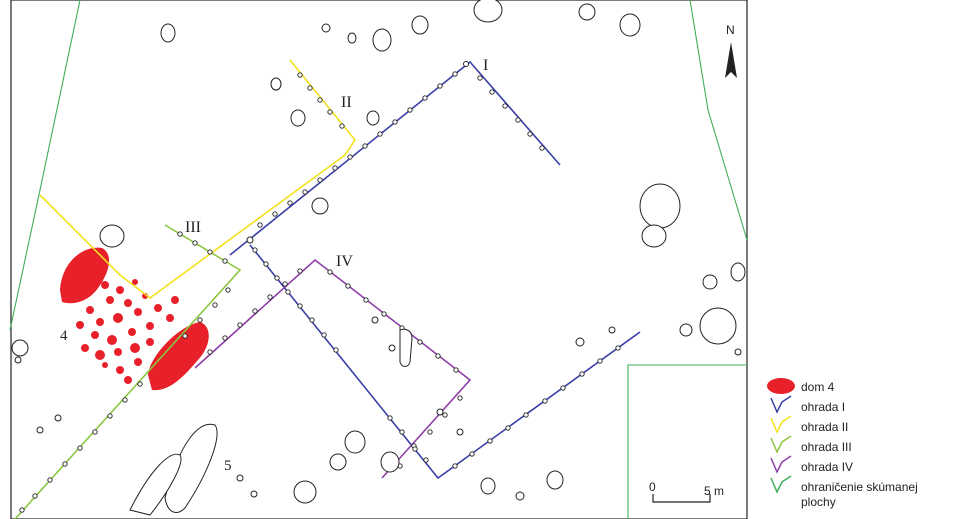 This screenshot has width=957, height=519. Describe the element at coordinates (686, 491) in the screenshot. I see `scale-bar: 0 5 m` at that location.